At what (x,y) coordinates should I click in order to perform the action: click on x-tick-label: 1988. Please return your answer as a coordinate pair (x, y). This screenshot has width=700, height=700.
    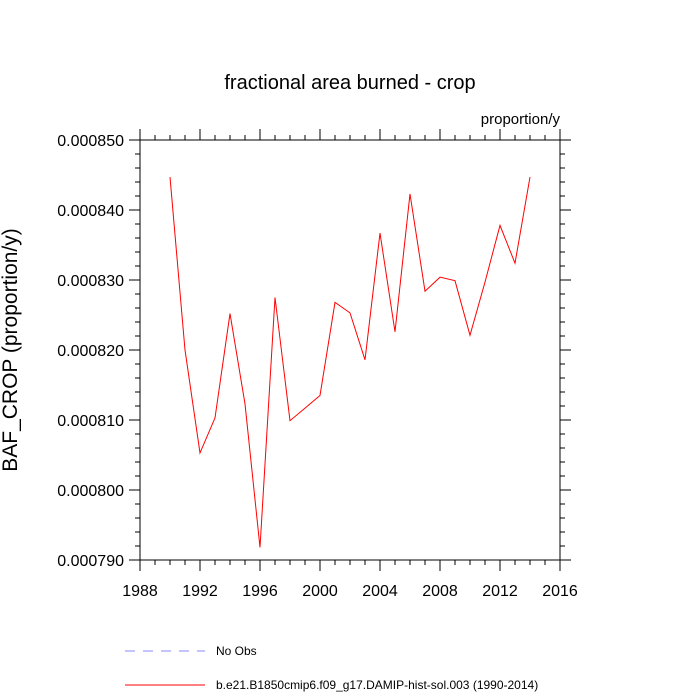
    Looking at the image, I should click on (140, 591).